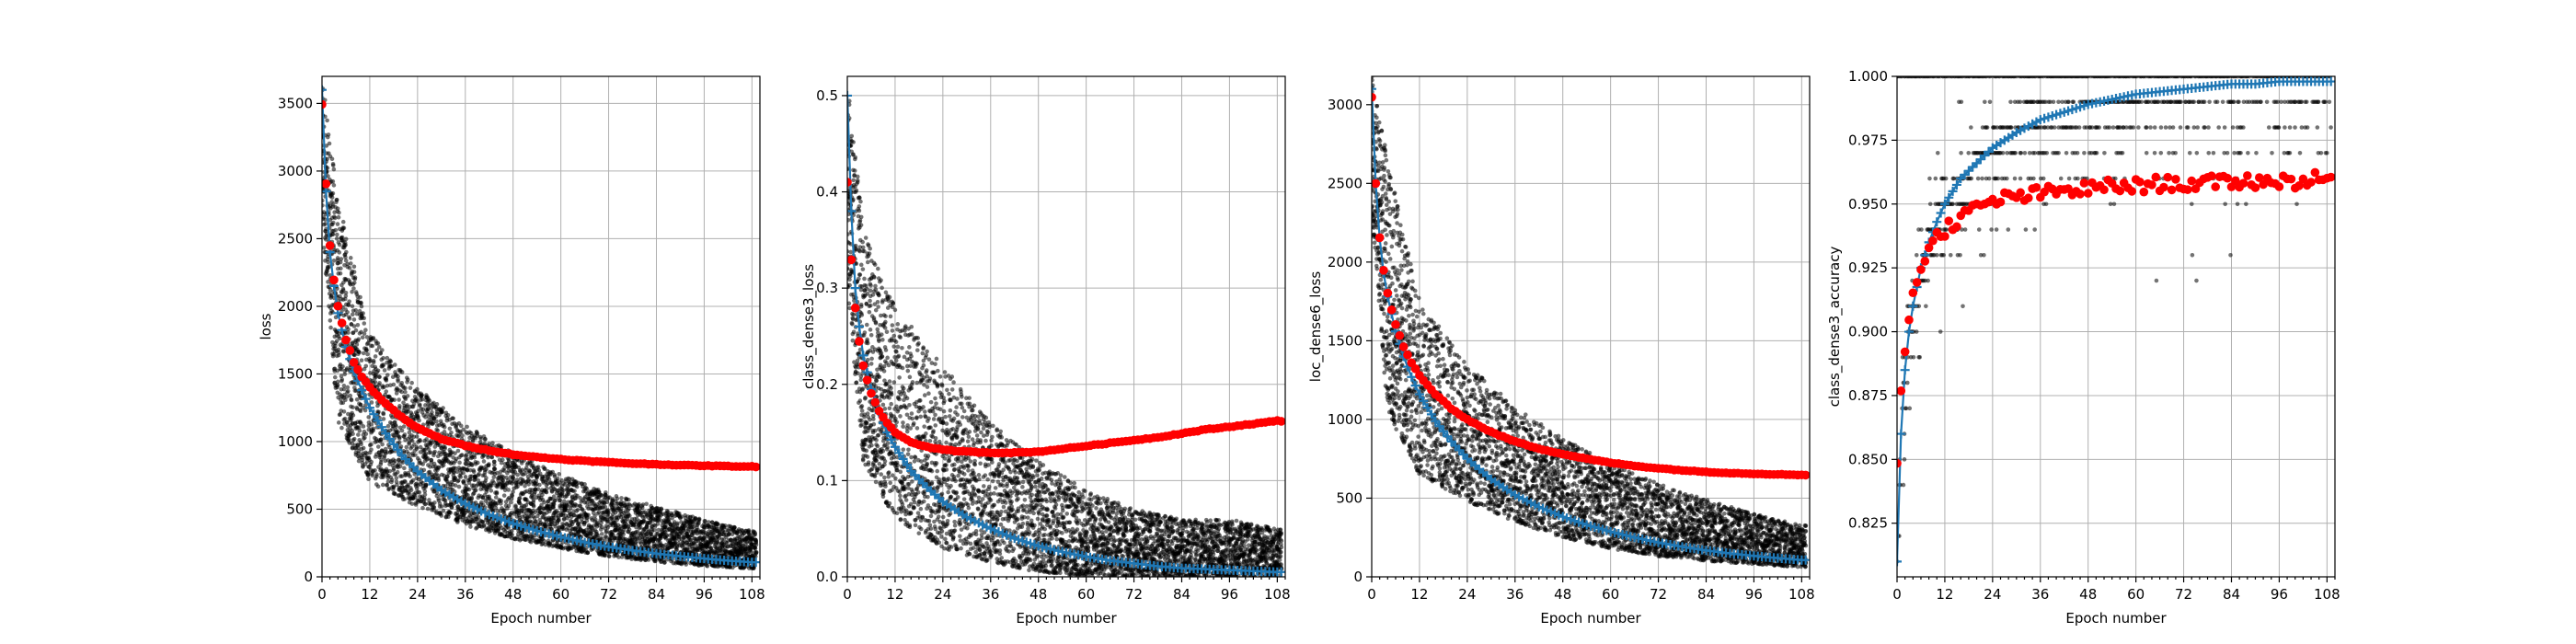  Describe the element at coordinates (752, 594) in the screenshot. I see `x-tick-label: 108` at that location.